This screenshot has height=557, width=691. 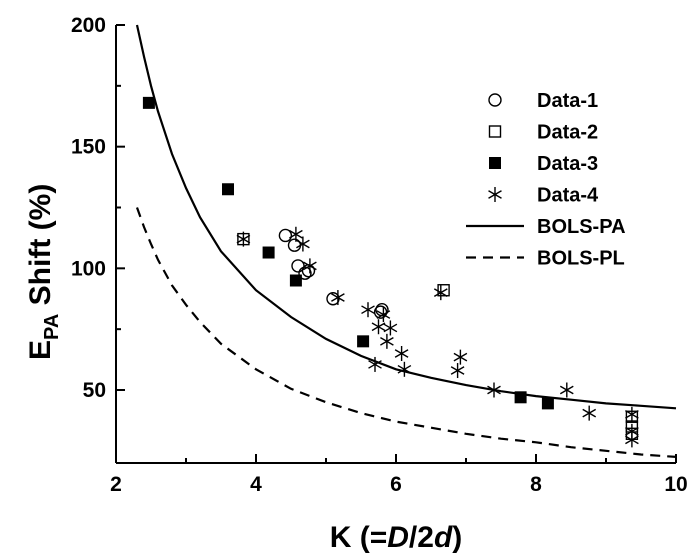 I want to click on x-axis-label-d: d, so click(x=443, y=537).